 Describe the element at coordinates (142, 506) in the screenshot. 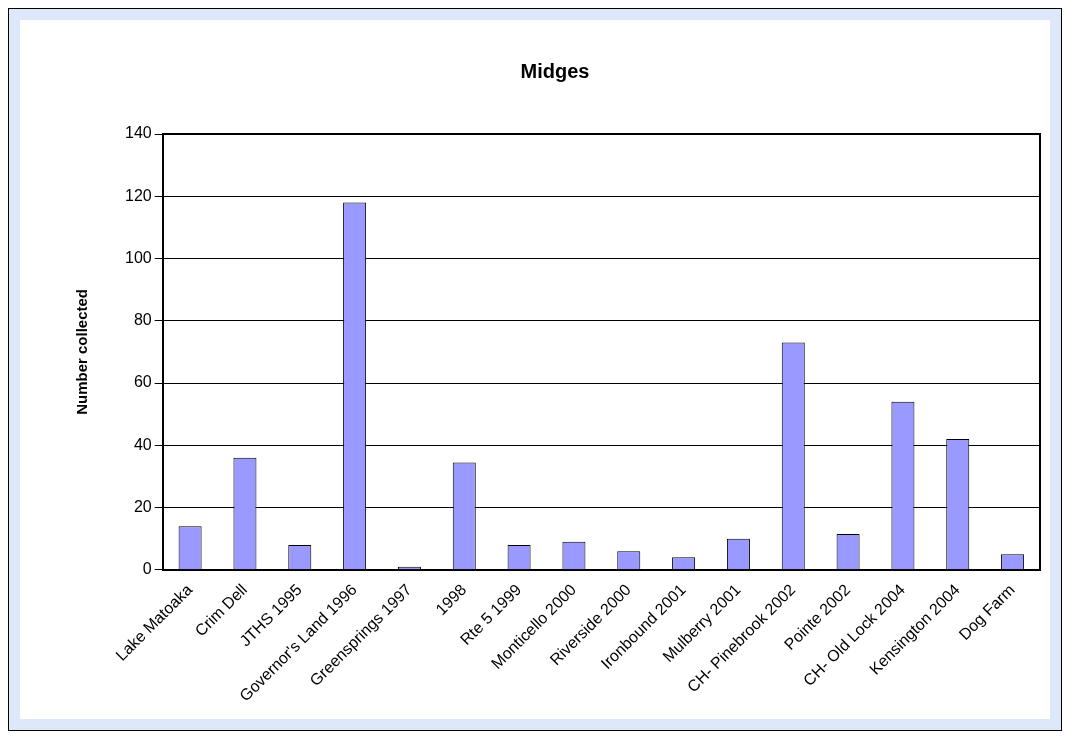

I see `y-tick-label: 20` at that location.